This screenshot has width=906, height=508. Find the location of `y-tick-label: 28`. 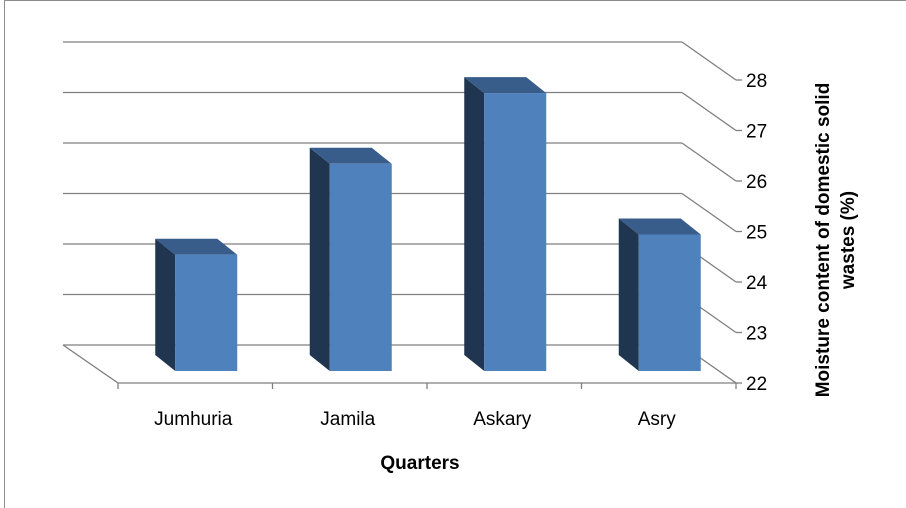

y-tick-label: 28 is located at coordinates (756, 81).